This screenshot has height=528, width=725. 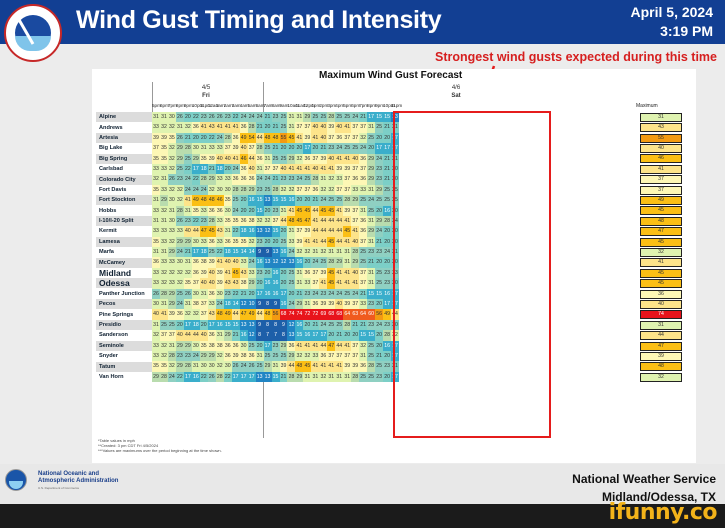 I want to click on hour-label: 10am, so click(x=293, y=105).